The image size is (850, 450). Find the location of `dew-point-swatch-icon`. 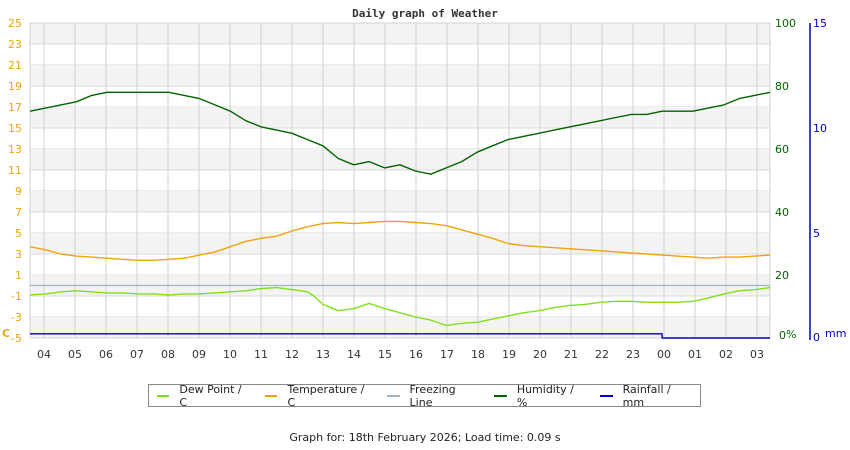

dew-point-swatch-icon is located at coordinates (163, 395).